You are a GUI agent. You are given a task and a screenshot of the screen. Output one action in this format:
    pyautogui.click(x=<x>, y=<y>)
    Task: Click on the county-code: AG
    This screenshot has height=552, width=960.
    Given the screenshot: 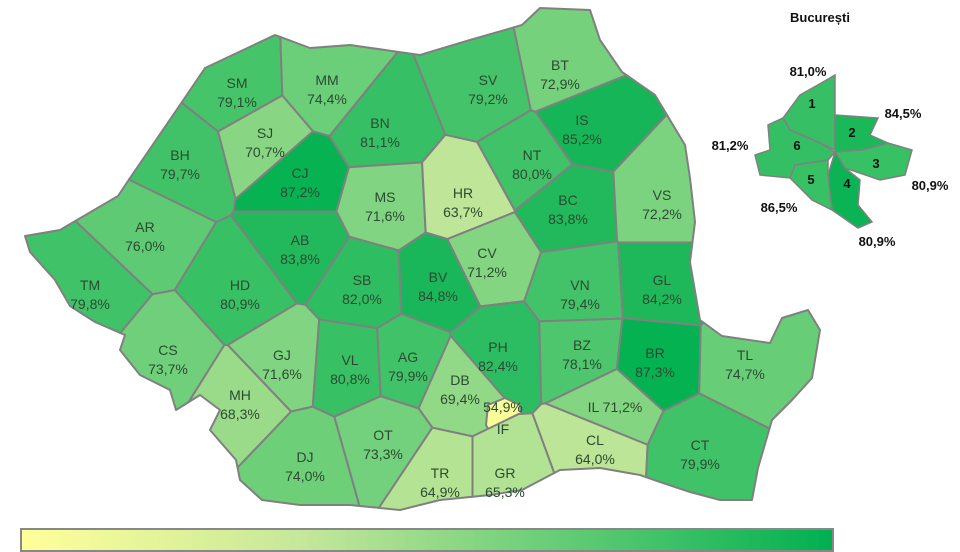 What is the action you would take?
    pyautogui.click(x=408, y=357)
    